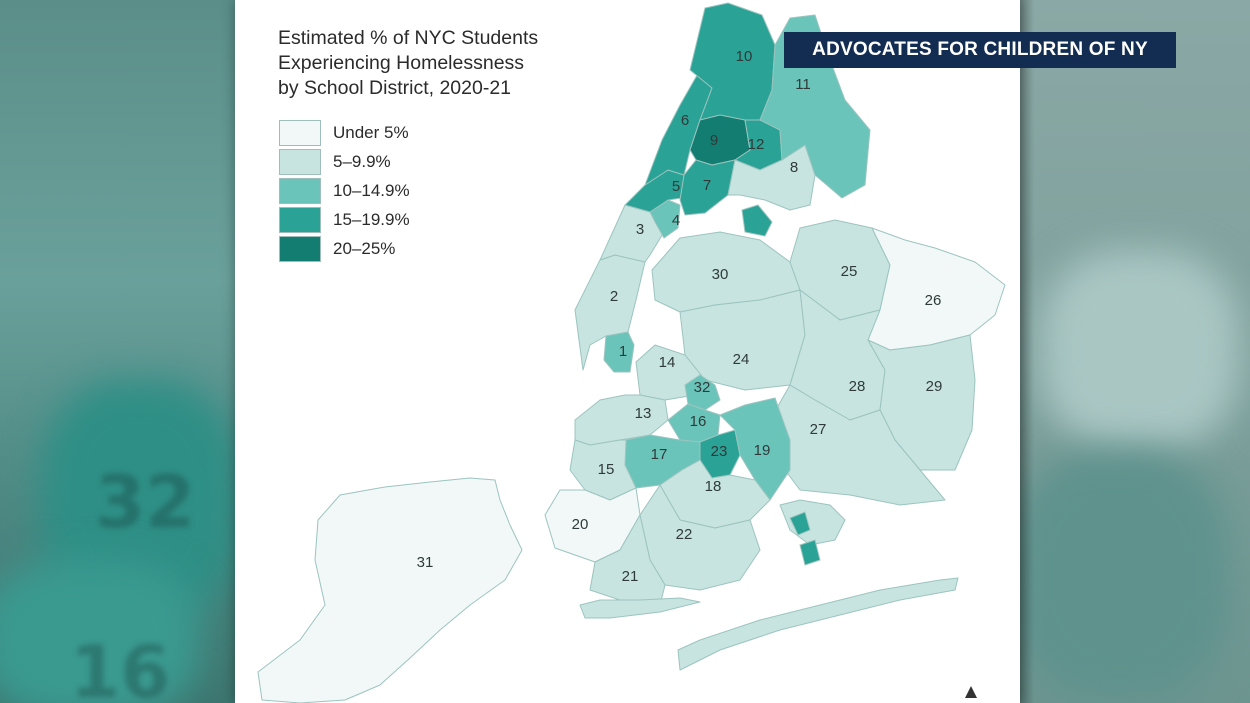 The width and height of the screenshot is (1250, 703). I want to click on district-label-3: 3, so click(640, 229).